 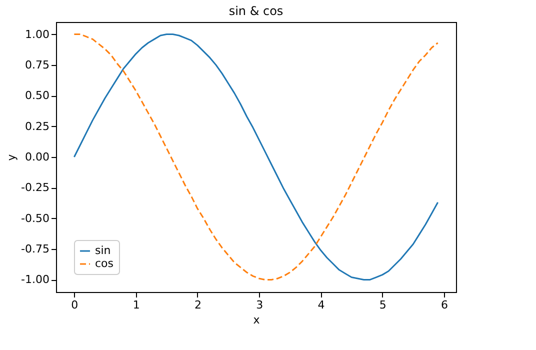 I want to click on x-tick-label: 1, so click(x=136, y=305).